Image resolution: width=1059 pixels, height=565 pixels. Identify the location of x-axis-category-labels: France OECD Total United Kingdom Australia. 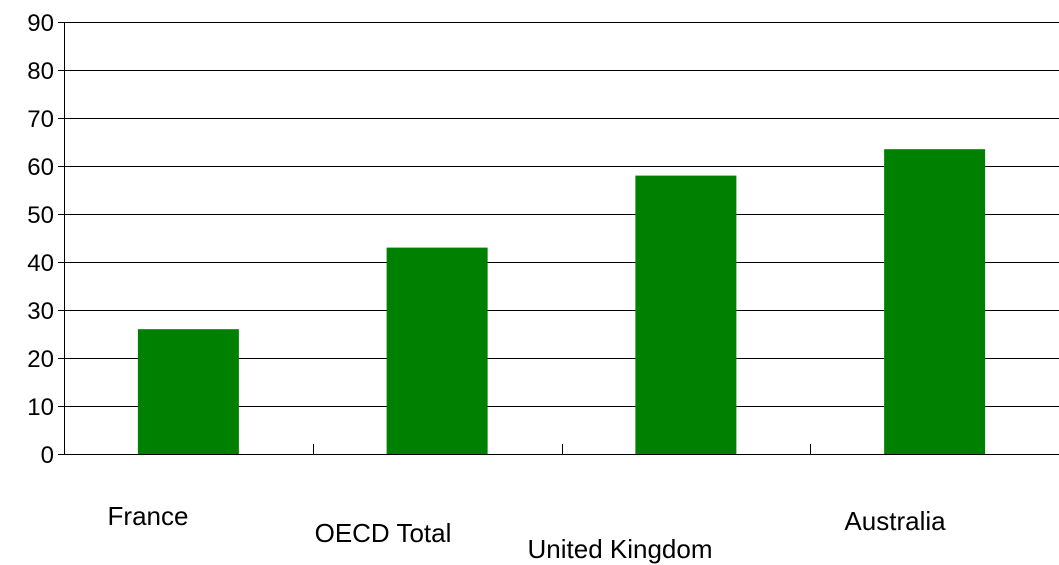
(527, 532).